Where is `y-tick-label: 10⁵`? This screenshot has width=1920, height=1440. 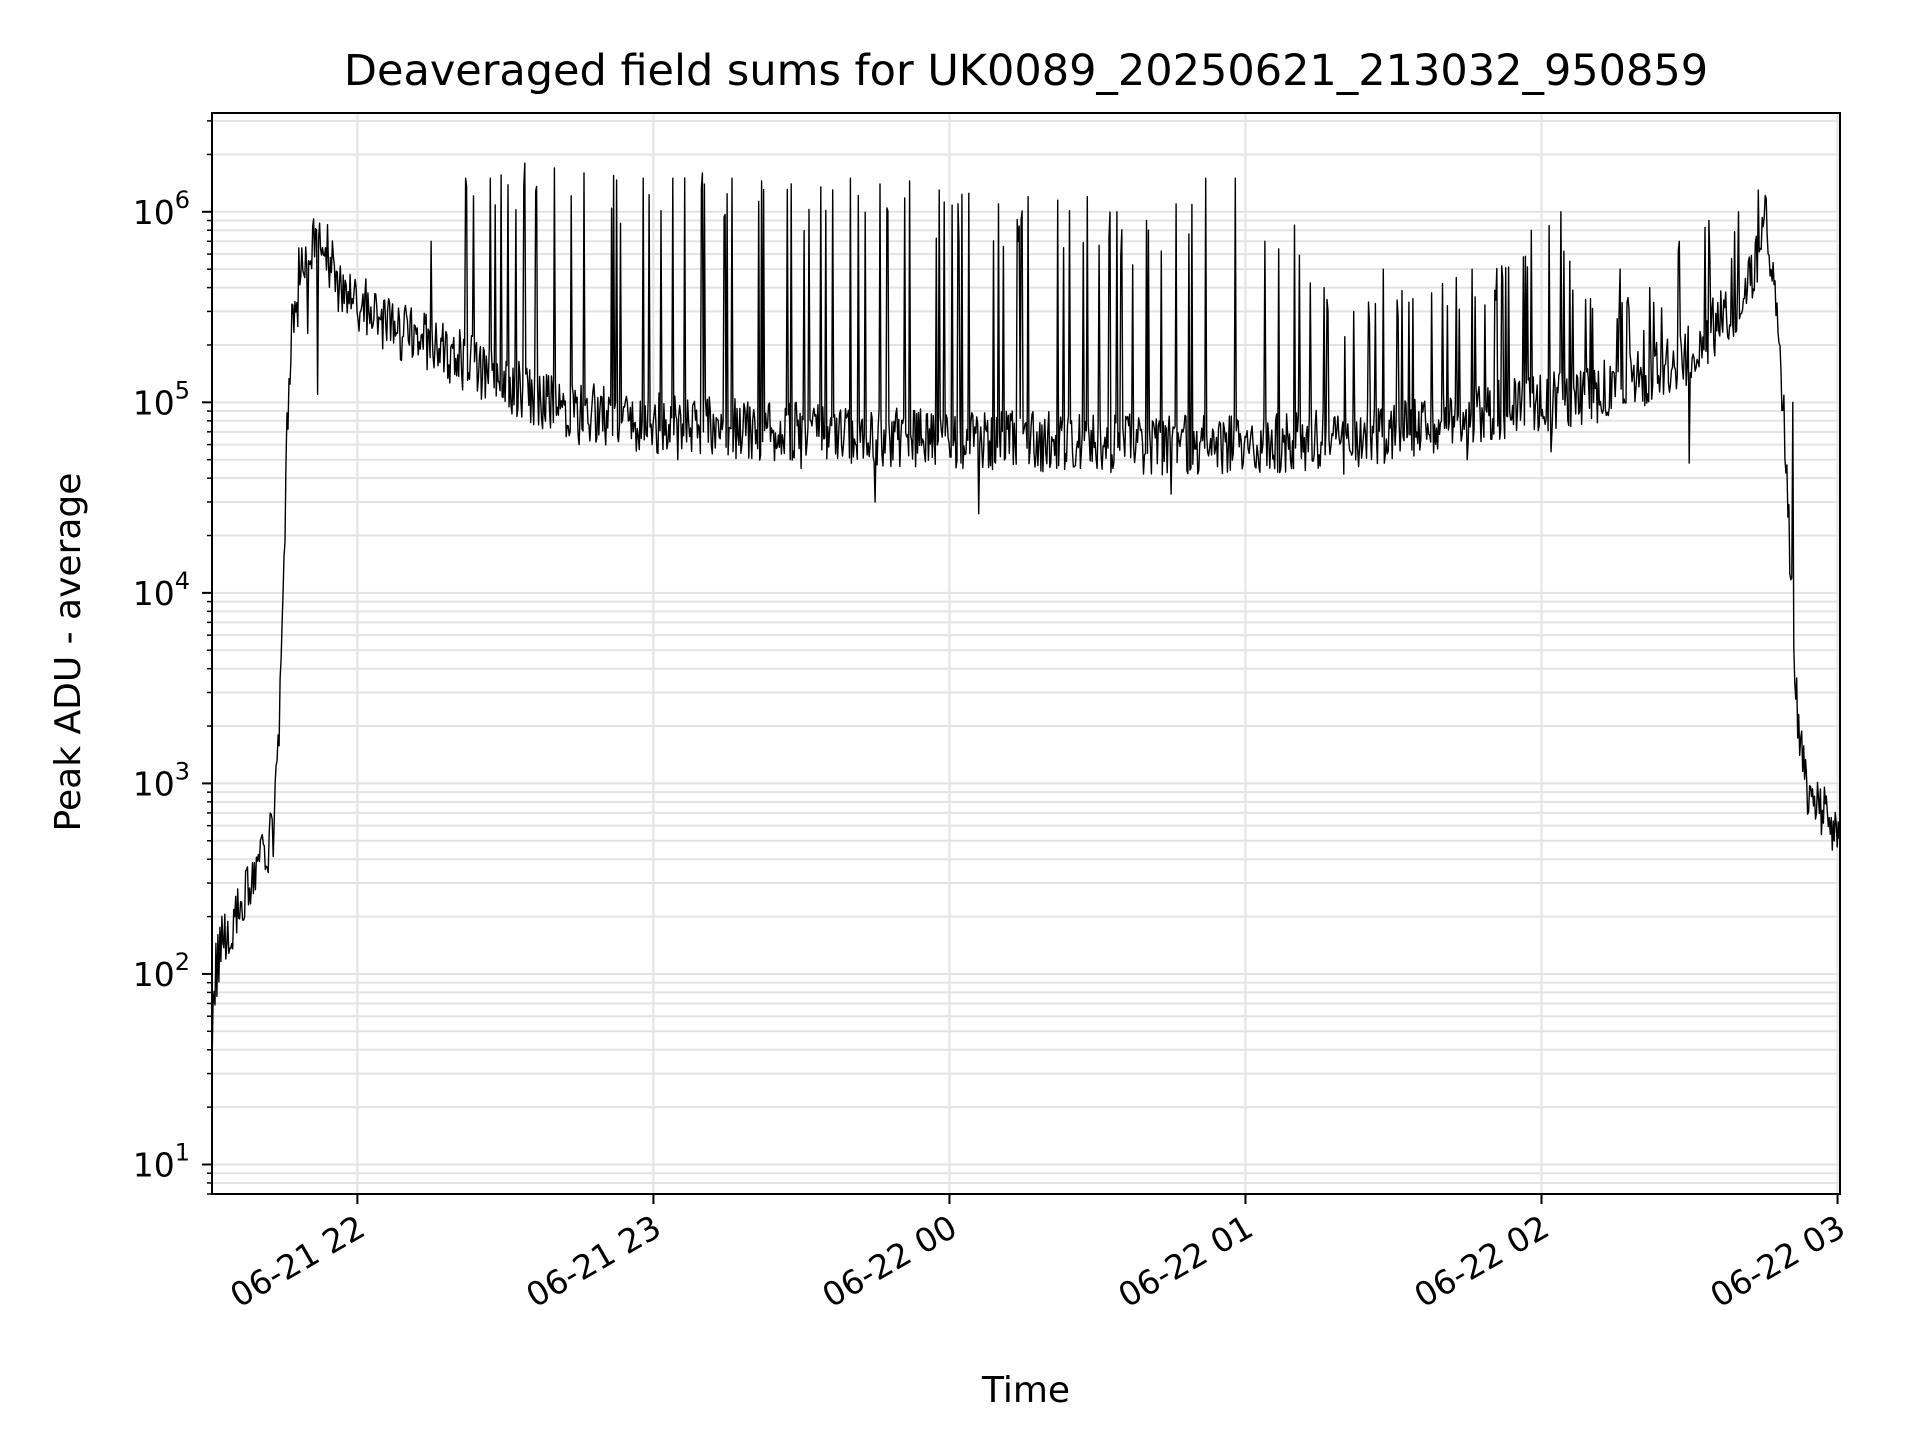
y-tick-label: 10⁵ is located at coordinates (161, 399).